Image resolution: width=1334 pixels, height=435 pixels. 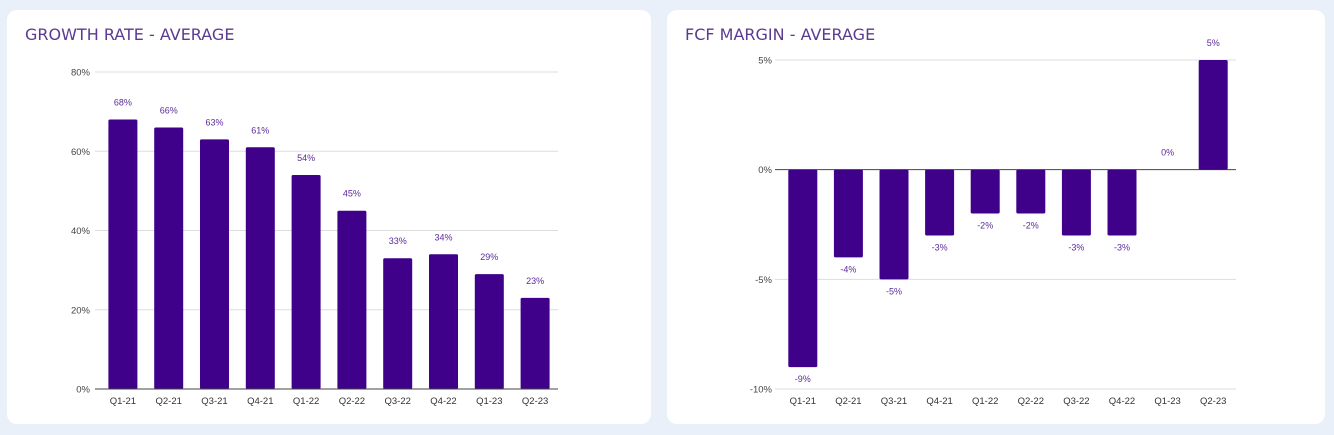 What do you see at coordinates (214, 122) in the screenshot?
I see `data-label: 63%` at bounding box center [214, 122].